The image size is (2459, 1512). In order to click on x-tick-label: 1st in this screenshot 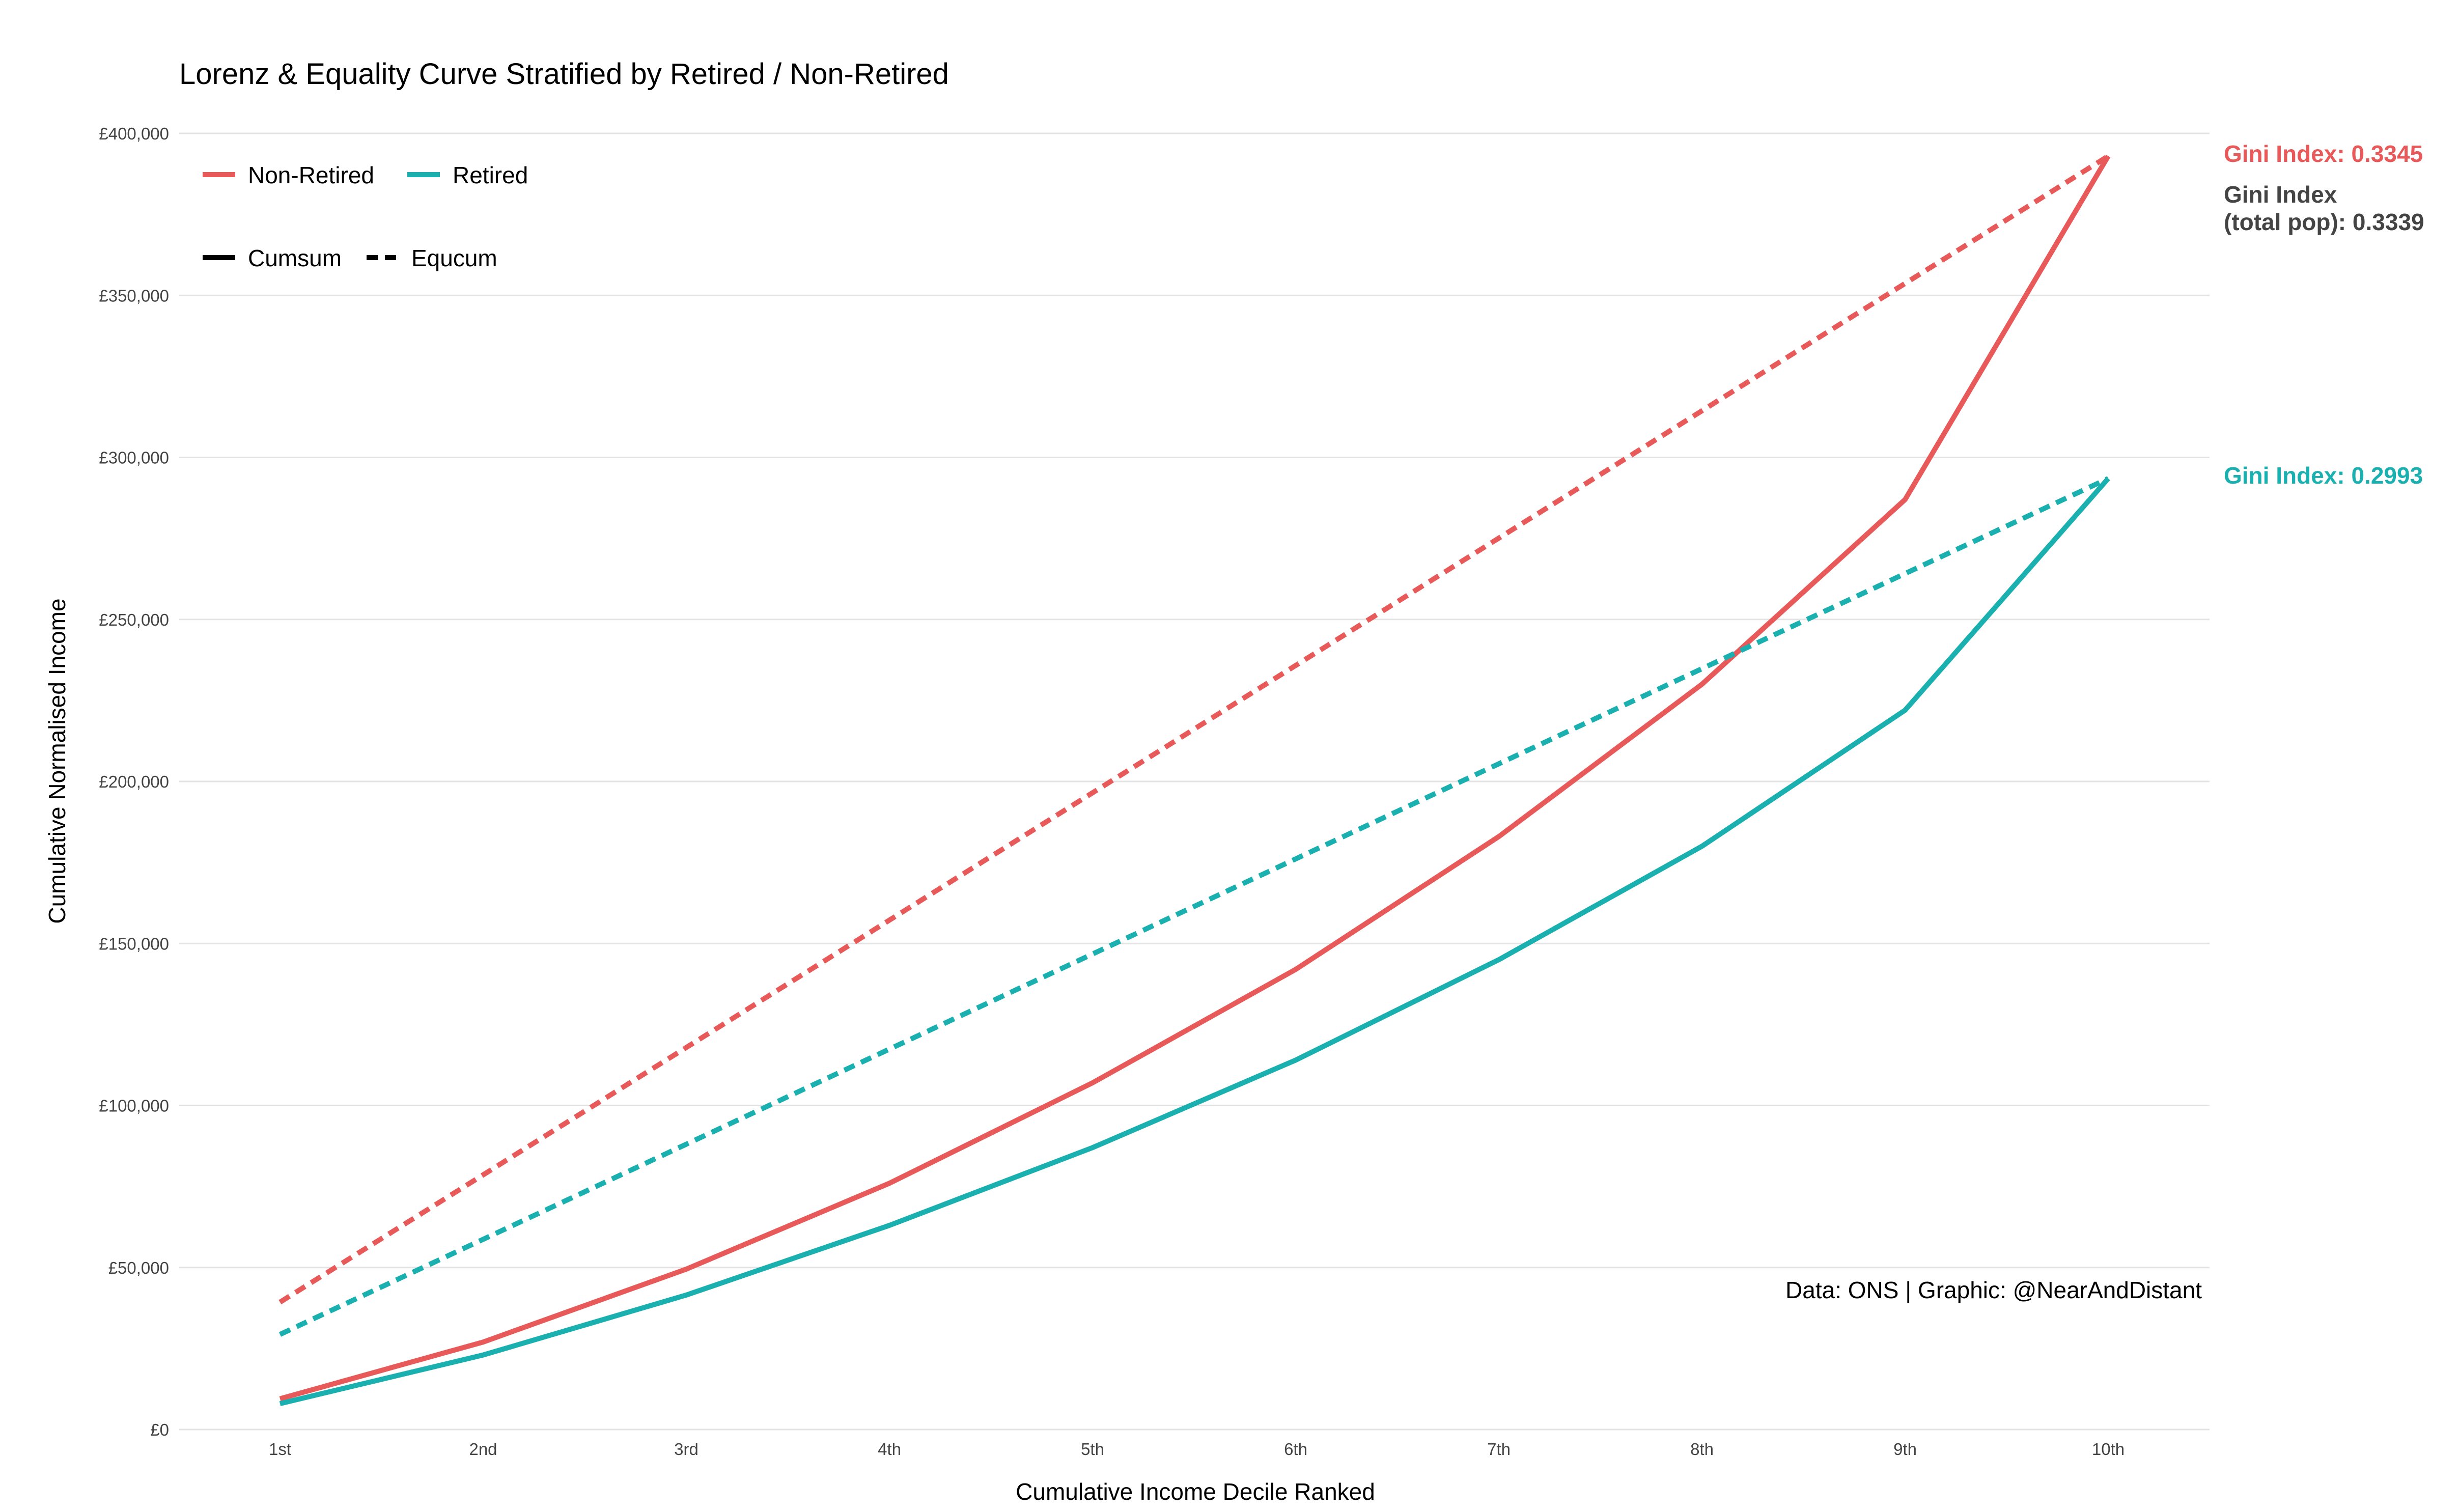, I will do `click(280, 1449)`.